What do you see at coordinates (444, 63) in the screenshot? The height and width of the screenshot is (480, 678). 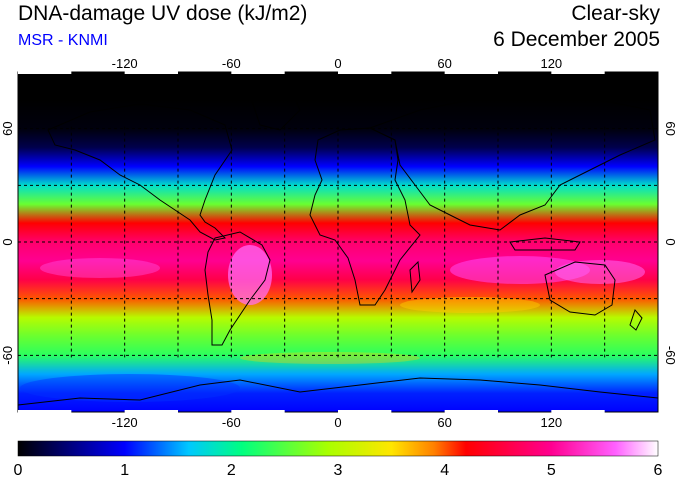 I see `lon-top-label: 60` at bounding box center [444, 63].